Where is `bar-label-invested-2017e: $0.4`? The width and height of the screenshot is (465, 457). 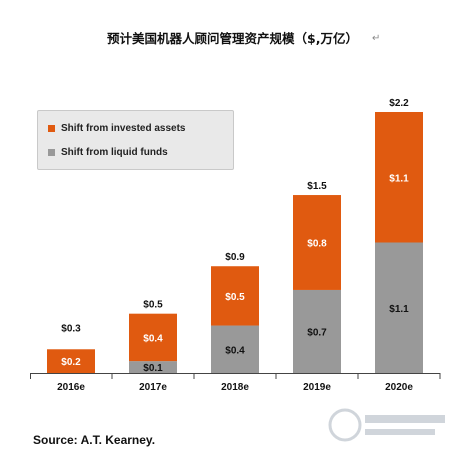 bar-label-invested-2017e: $0.4 is located at coordinates (153, 338).